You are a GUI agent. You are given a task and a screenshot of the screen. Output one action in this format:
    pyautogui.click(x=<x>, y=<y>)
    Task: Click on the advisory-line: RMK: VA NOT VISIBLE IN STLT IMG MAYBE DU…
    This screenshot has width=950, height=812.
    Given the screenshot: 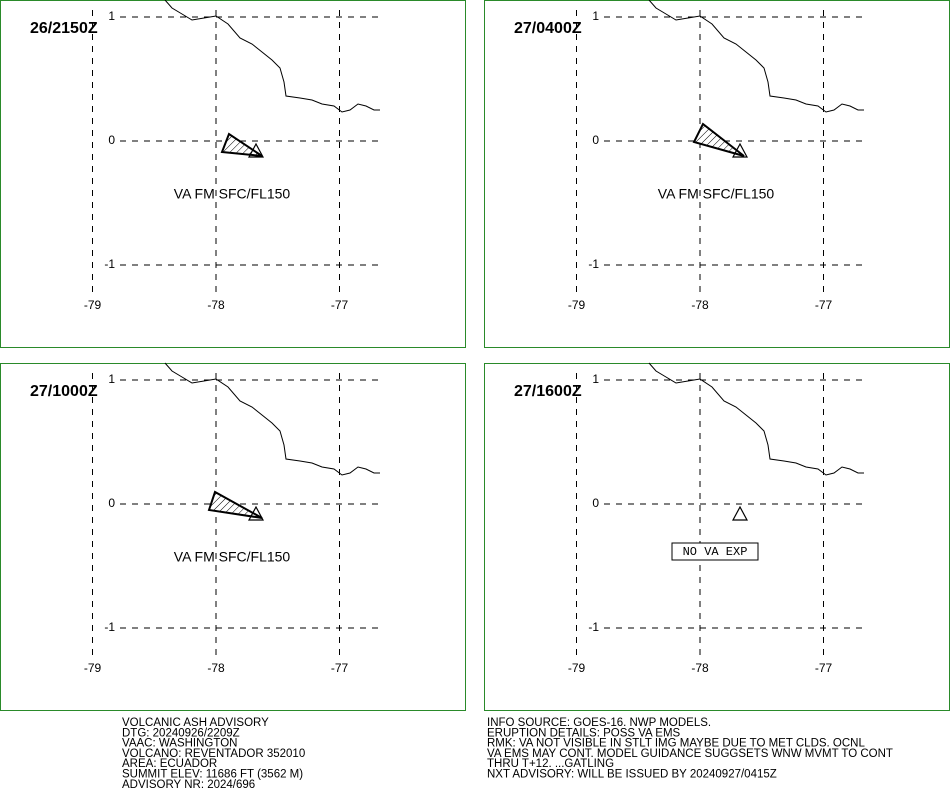 What is the action you would take?
    pyautogui.click(x=676, y=744)
    